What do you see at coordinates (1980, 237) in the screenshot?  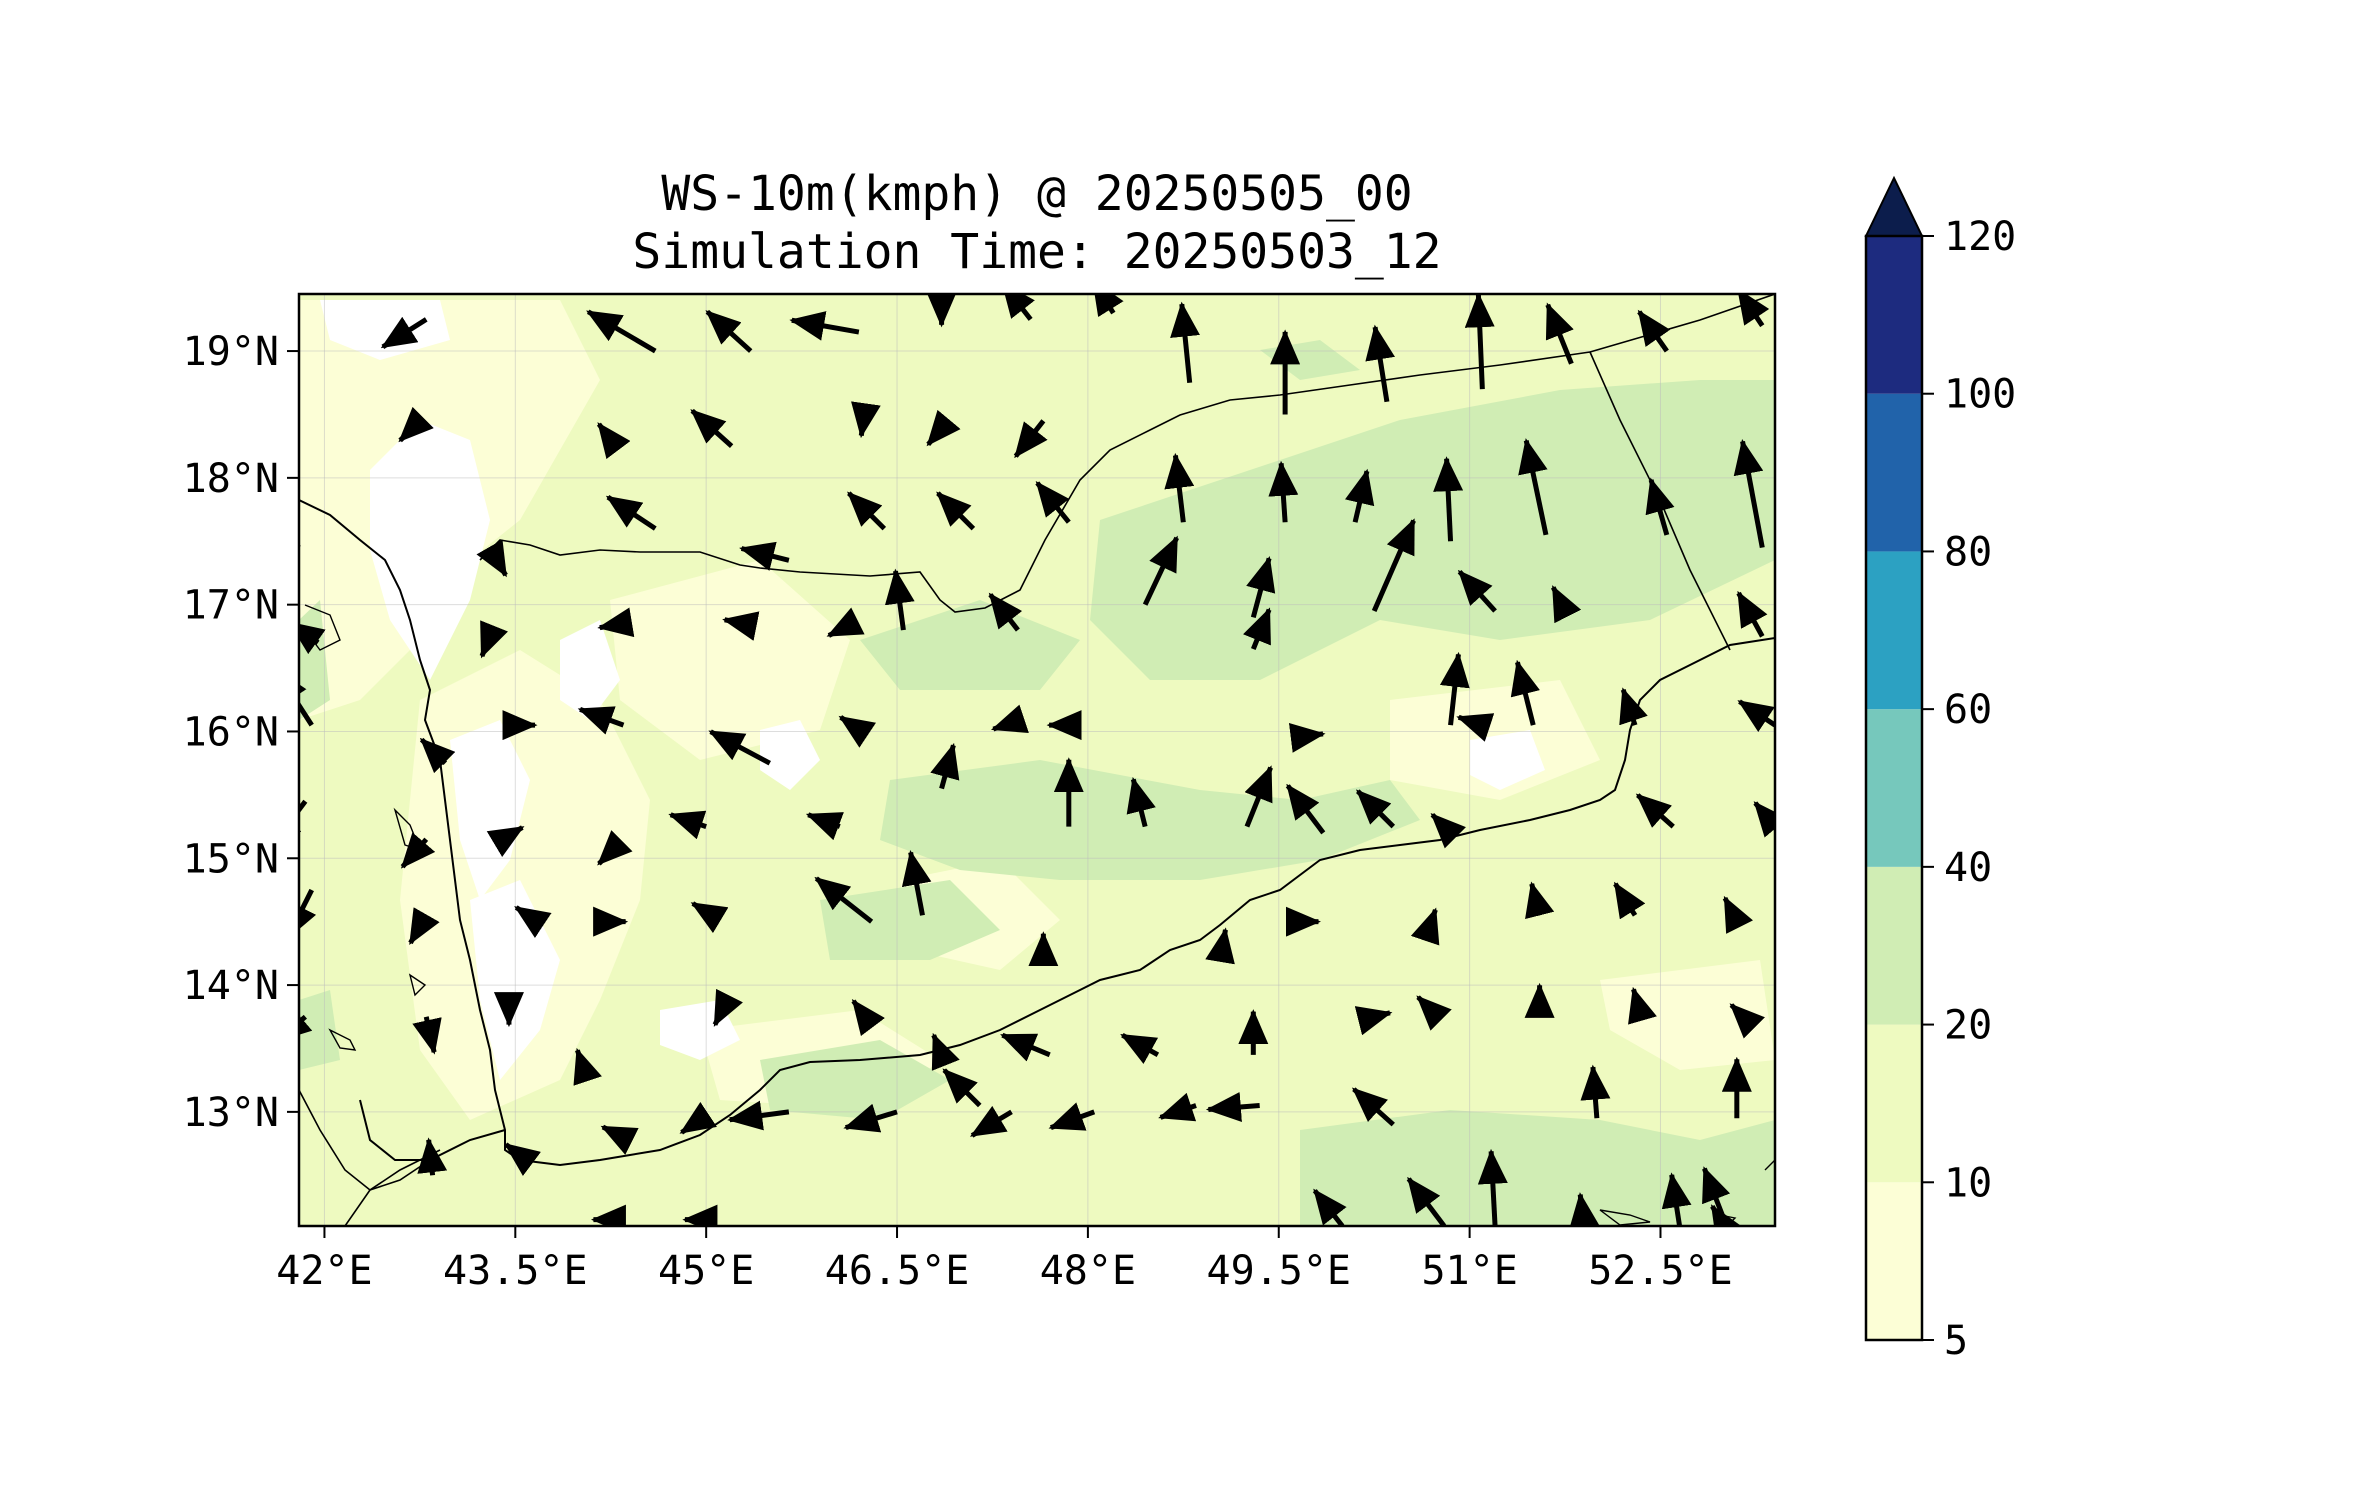 I see `colorbar-tick-label: 120` at bounding box center [1980, 237].